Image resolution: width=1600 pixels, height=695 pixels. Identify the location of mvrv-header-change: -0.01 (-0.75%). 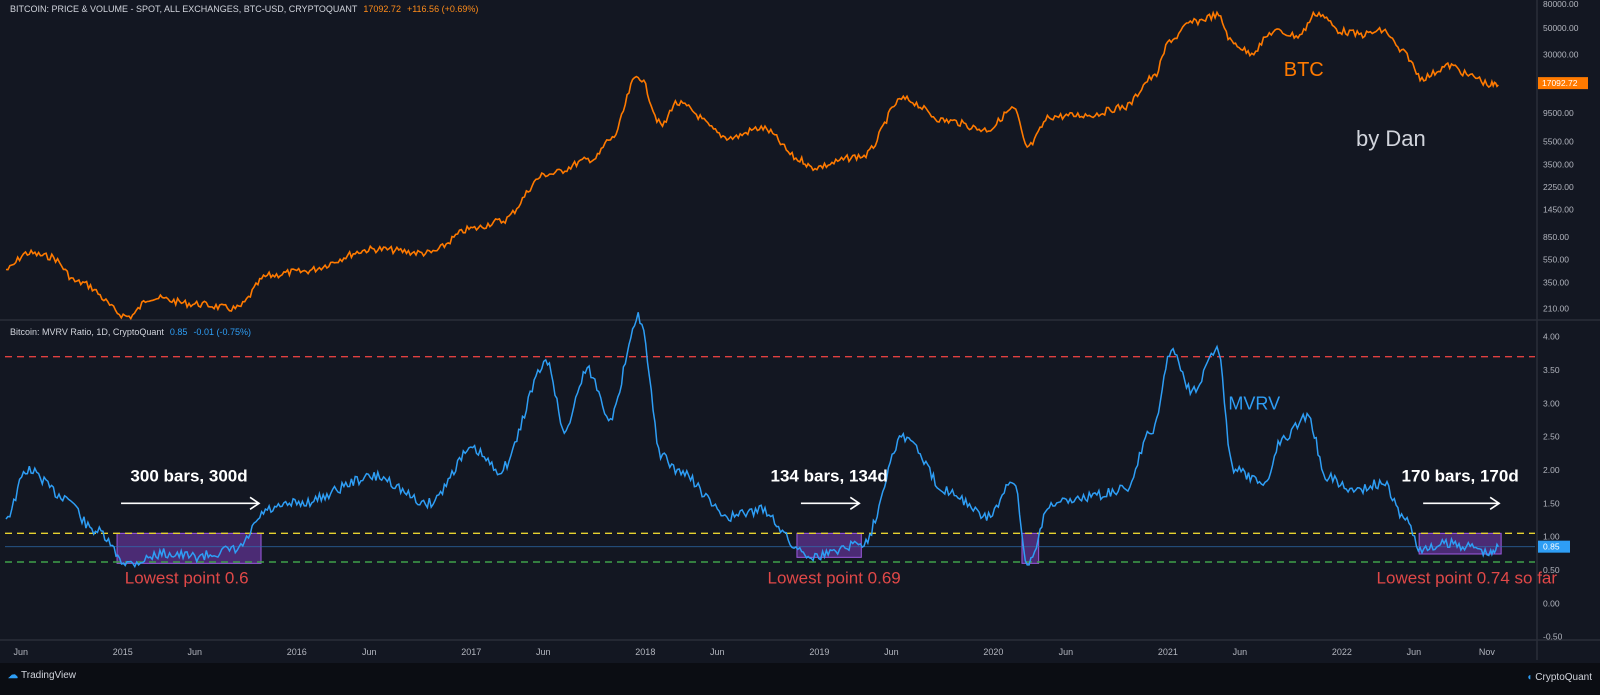
(222, 332).